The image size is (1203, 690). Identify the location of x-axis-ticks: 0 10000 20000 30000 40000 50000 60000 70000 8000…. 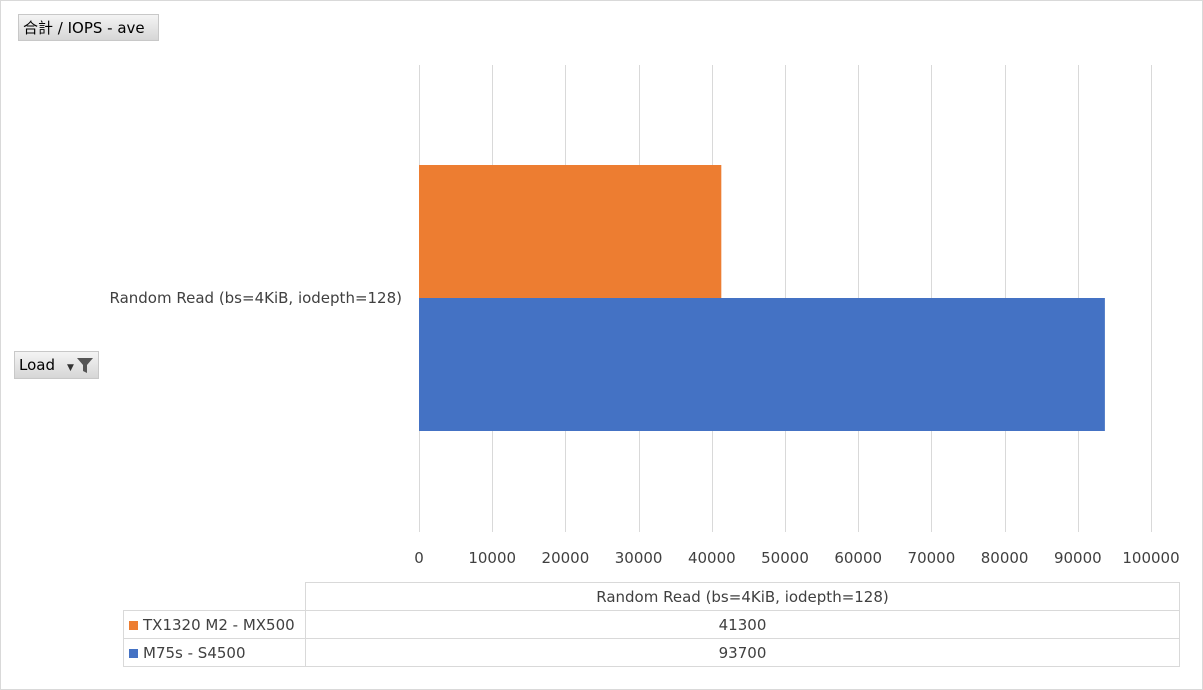
(796, 558).